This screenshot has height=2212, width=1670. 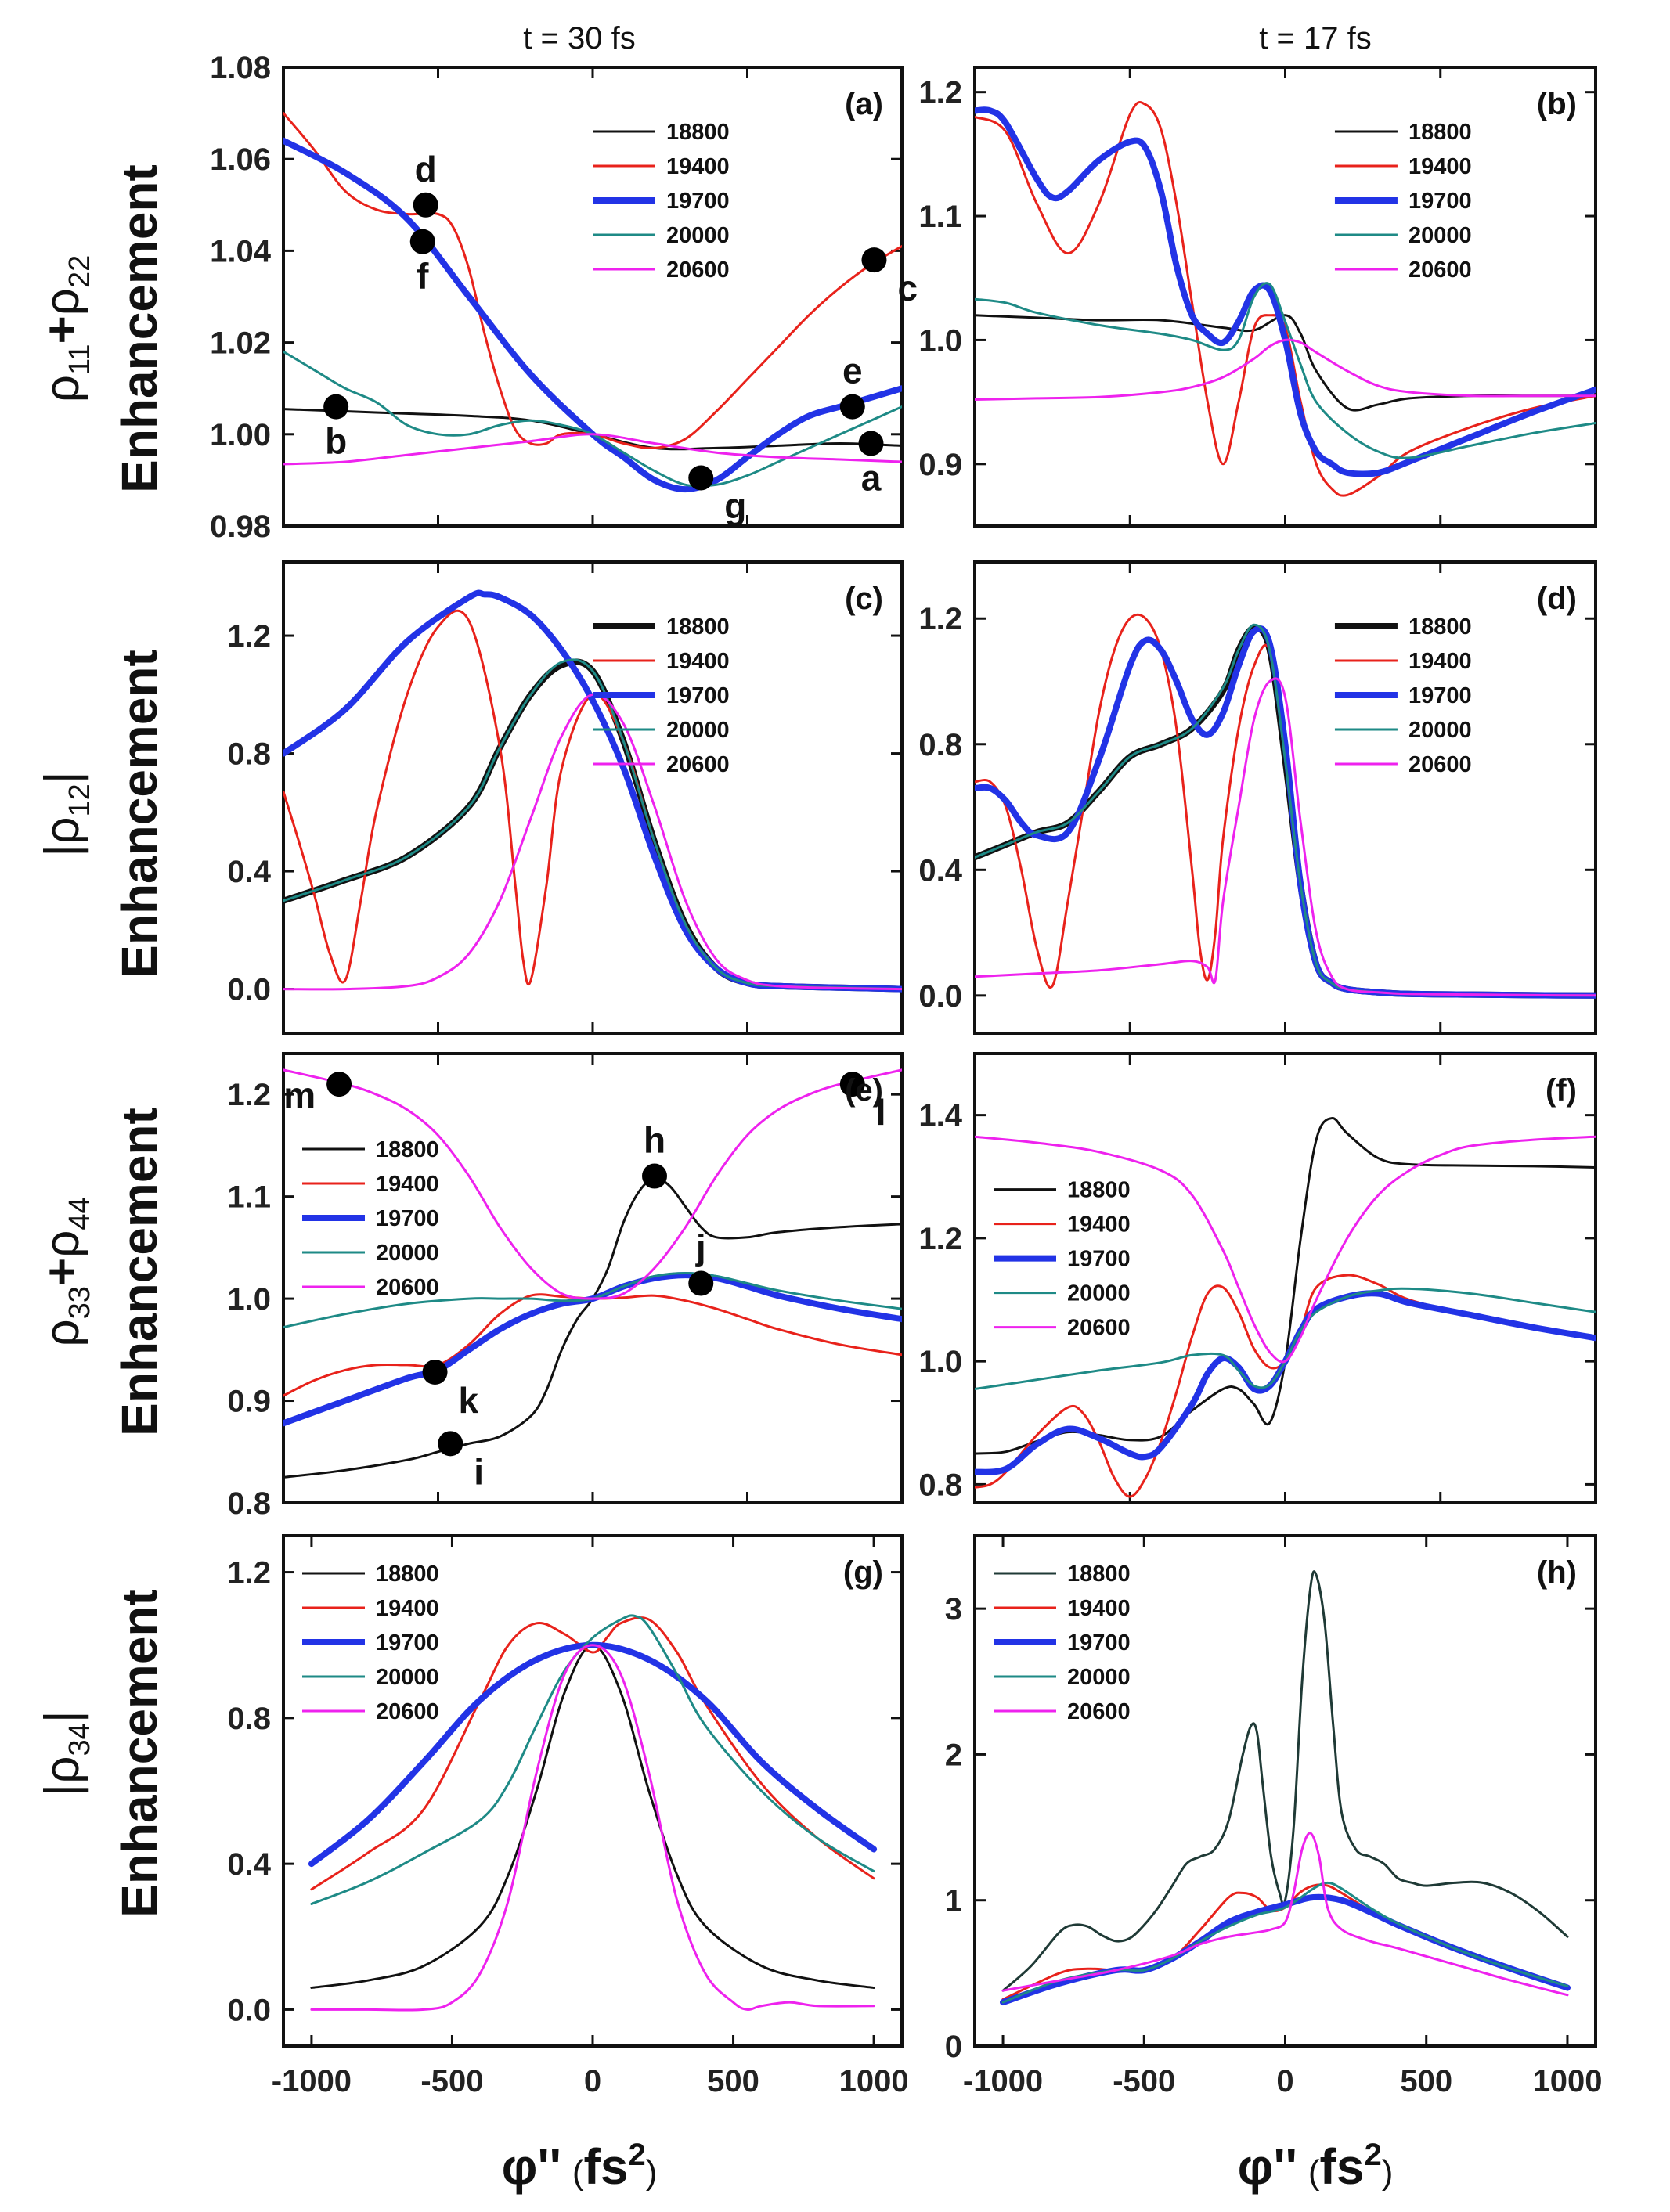 What do you see at coordinates (1372, 2155) in the screenshot?
I see `xlab-right-sup: 2` at bounding box center [1372, 2155].